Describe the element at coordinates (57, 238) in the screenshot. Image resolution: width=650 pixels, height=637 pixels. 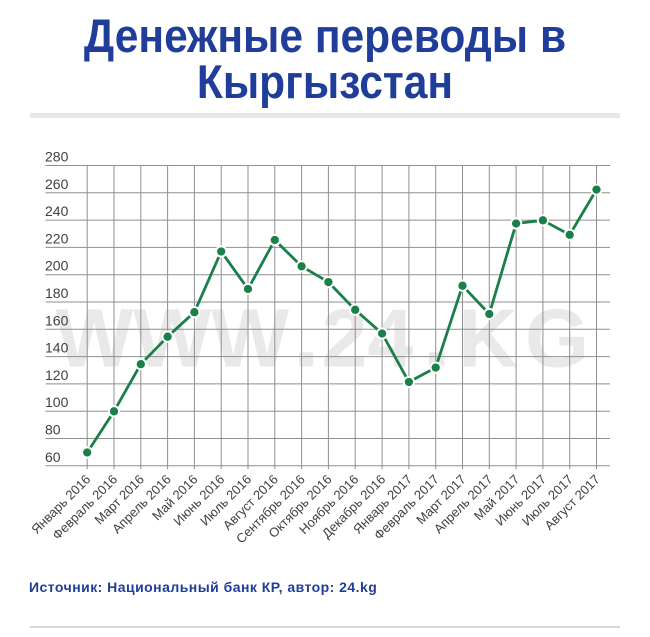
I see `svg-text: 220` at that location.